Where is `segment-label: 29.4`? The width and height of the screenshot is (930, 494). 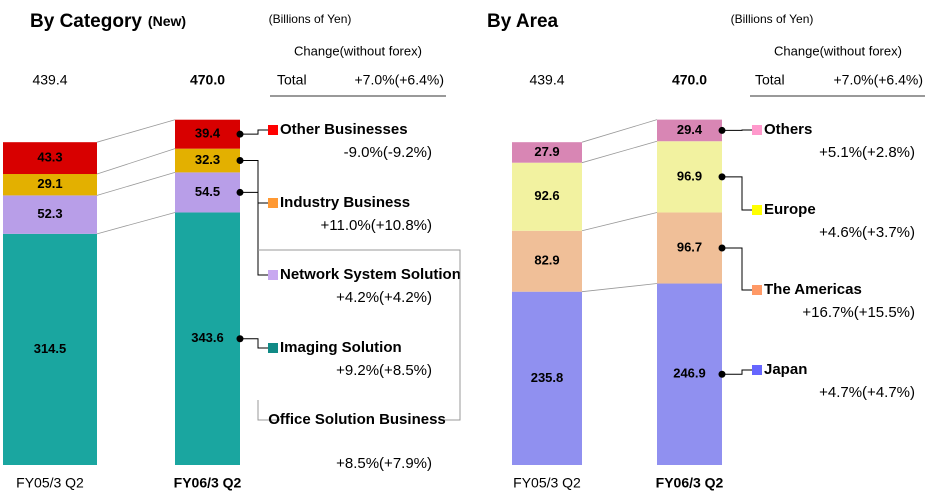
segment-label: 29.4 is located at coordinates (690, 129).